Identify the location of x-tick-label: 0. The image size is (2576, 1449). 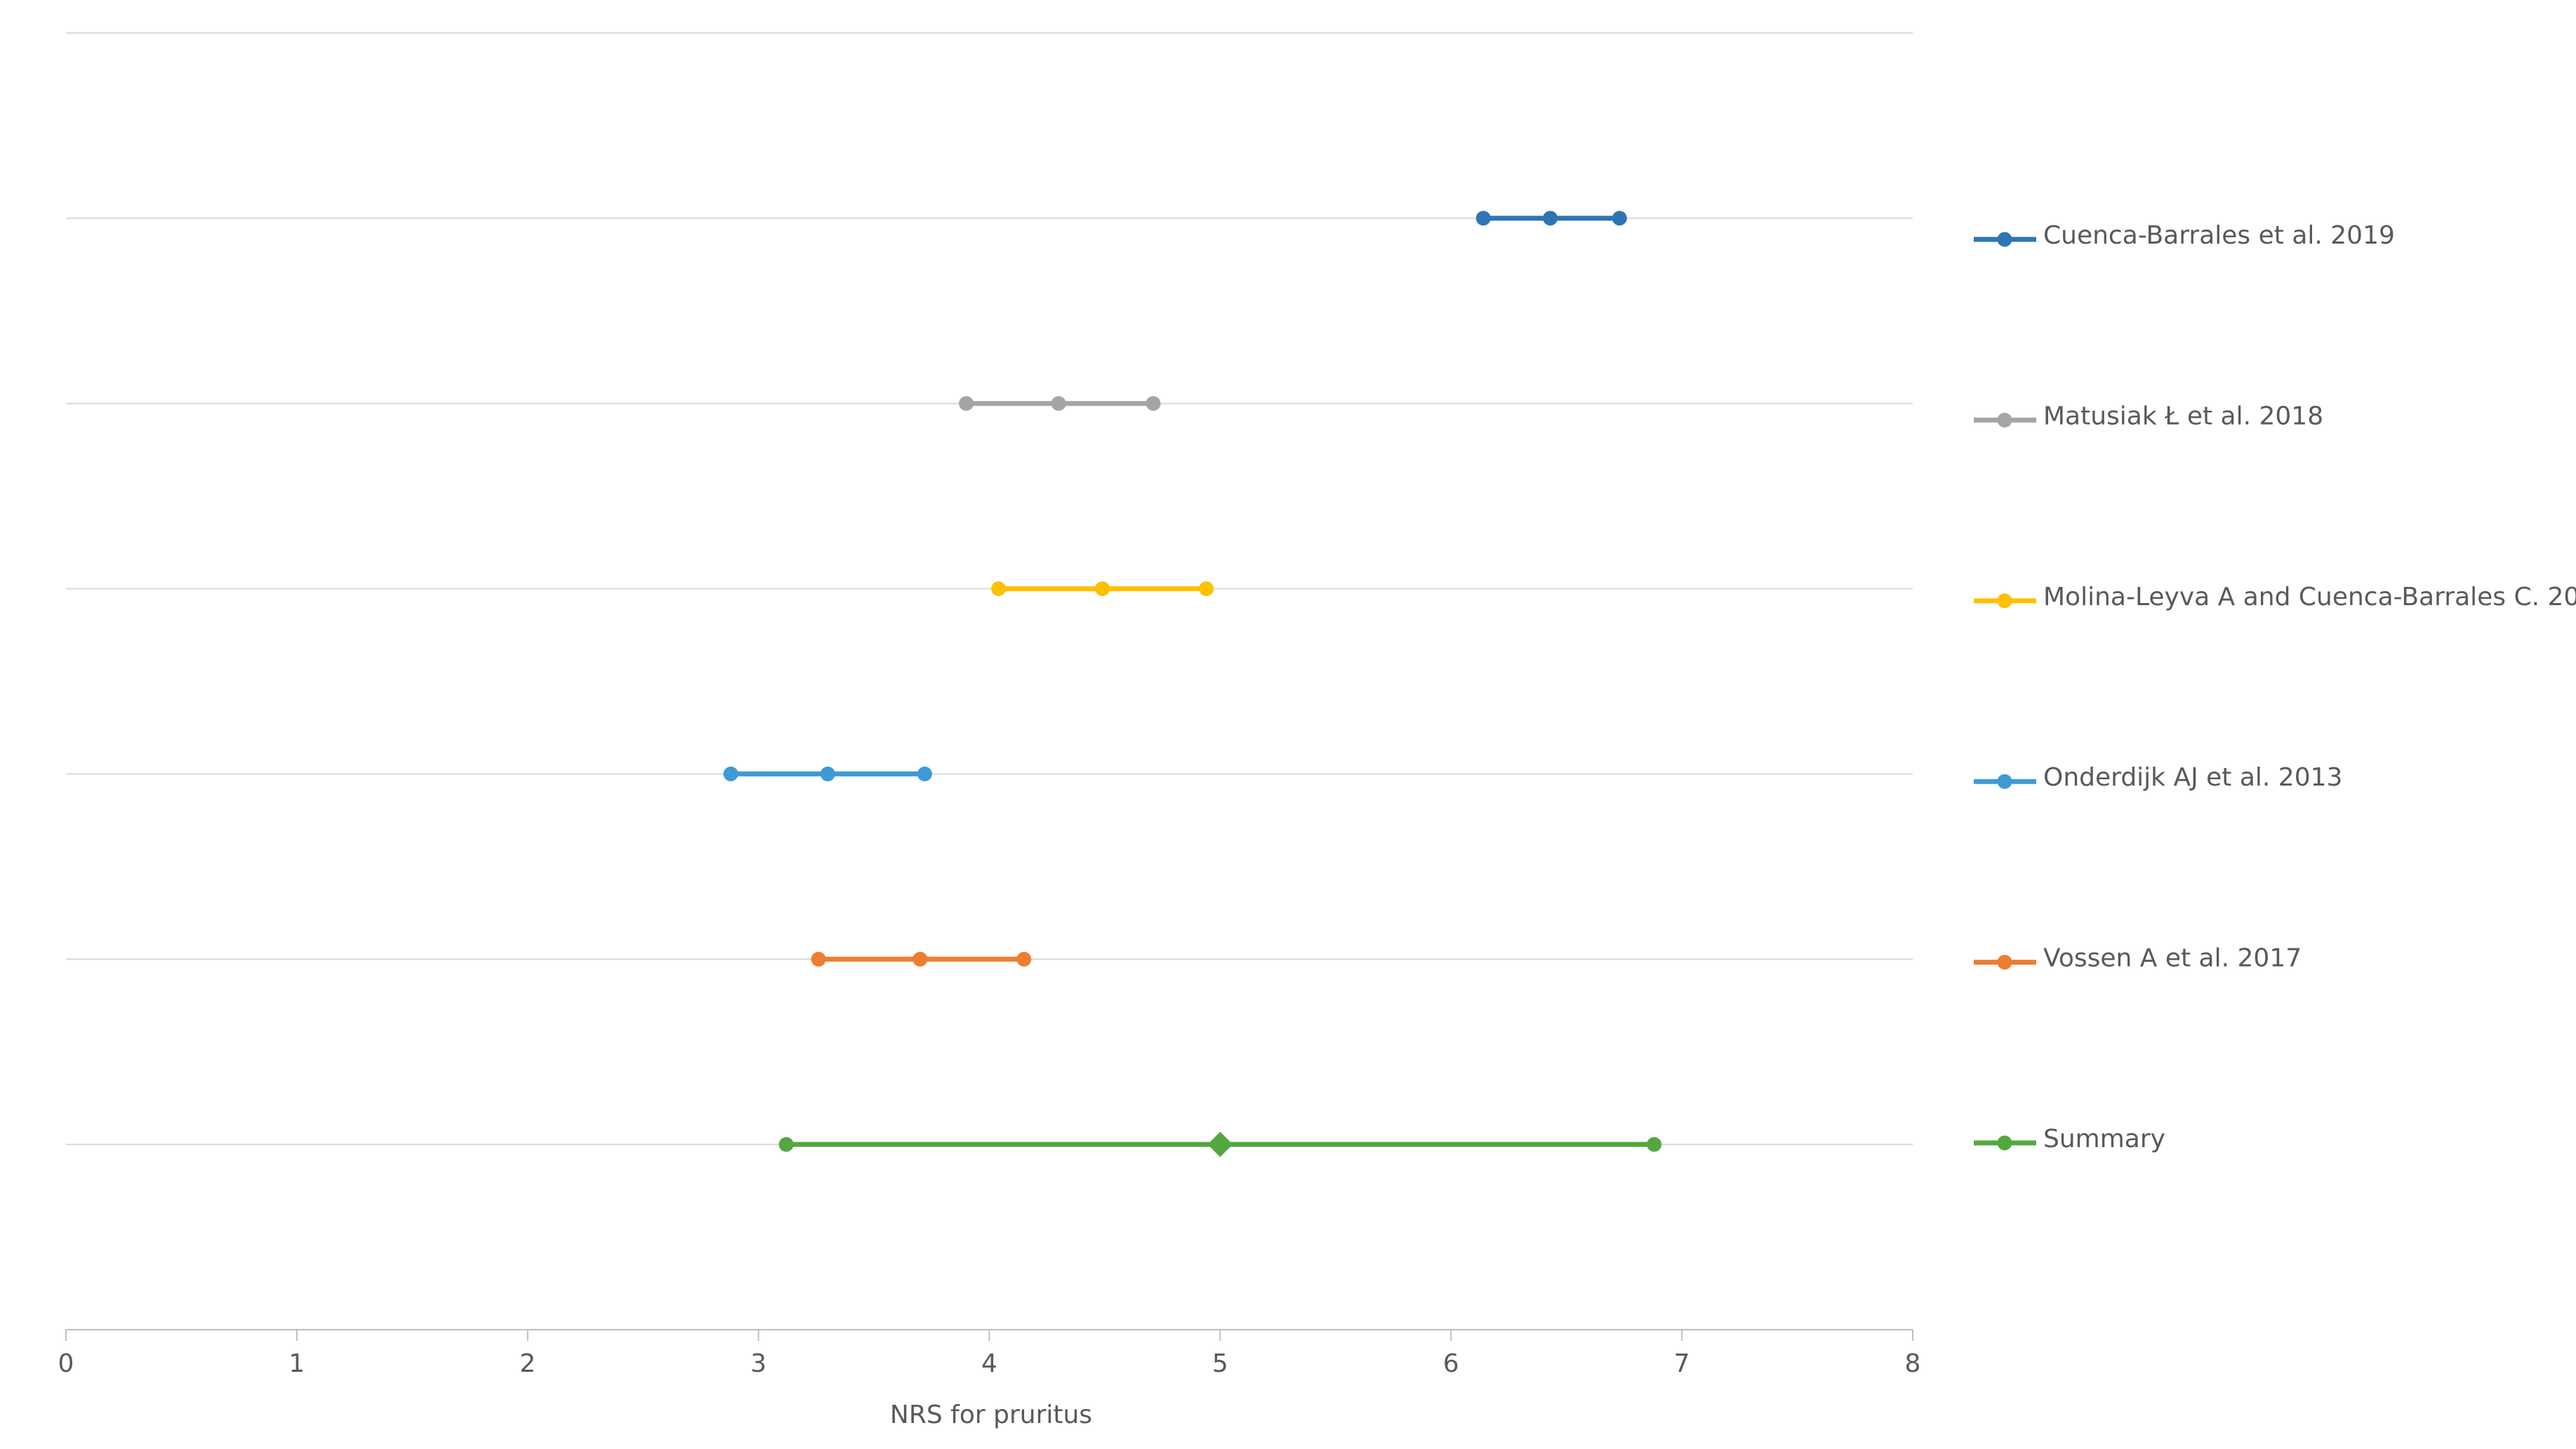
(66, 1363).